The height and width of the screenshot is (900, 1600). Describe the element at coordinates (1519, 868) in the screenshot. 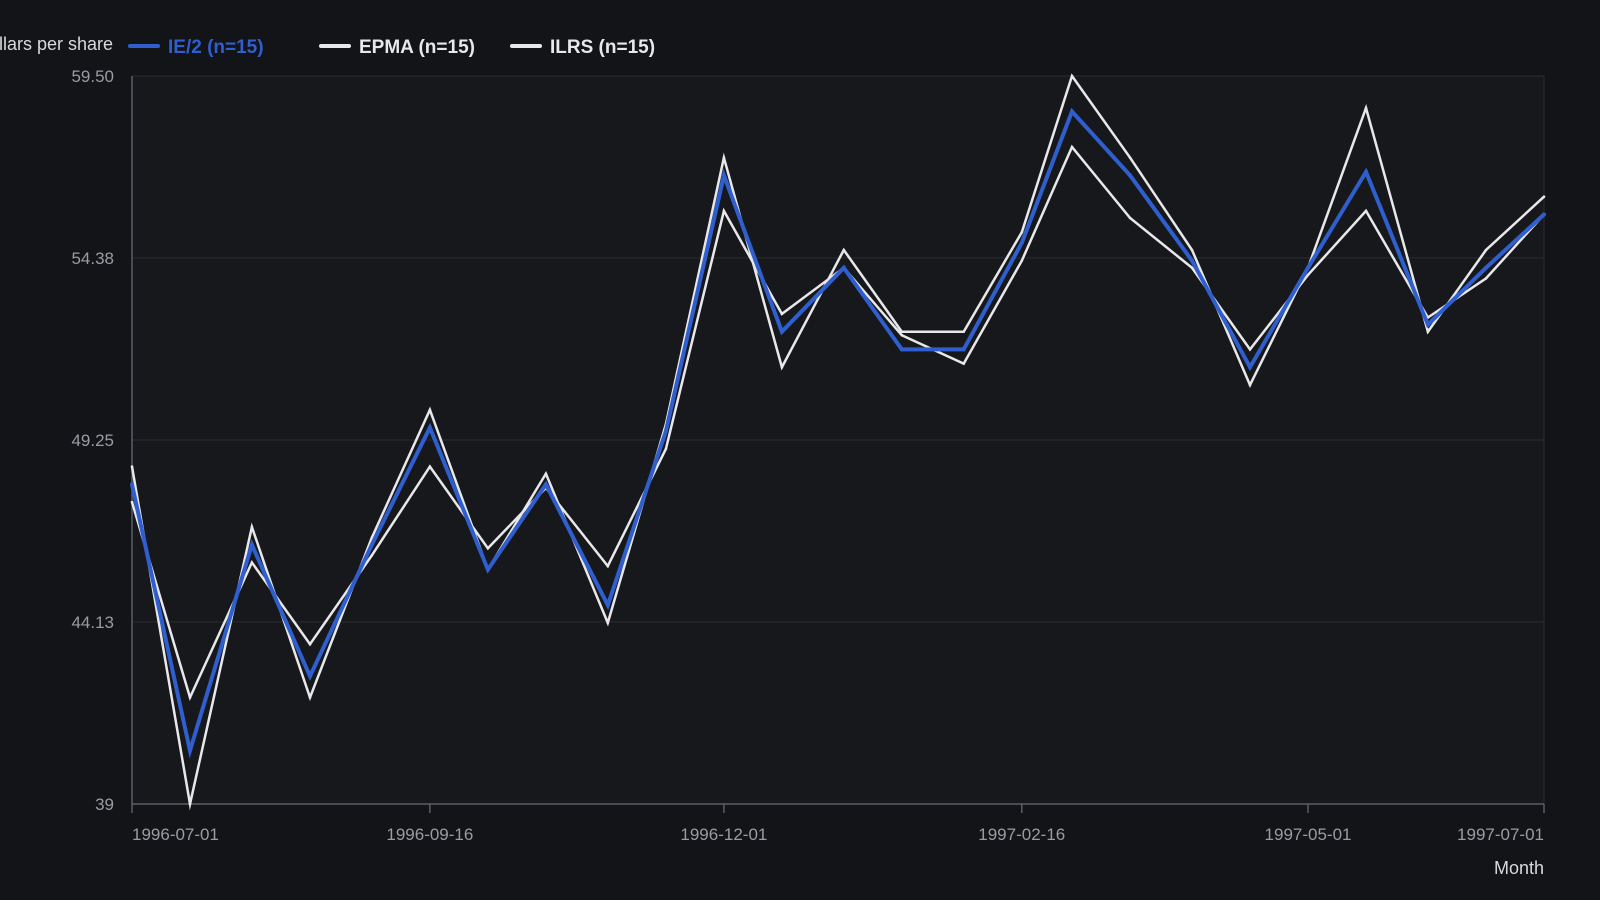

I see `x-axis-title: Month` at that location.